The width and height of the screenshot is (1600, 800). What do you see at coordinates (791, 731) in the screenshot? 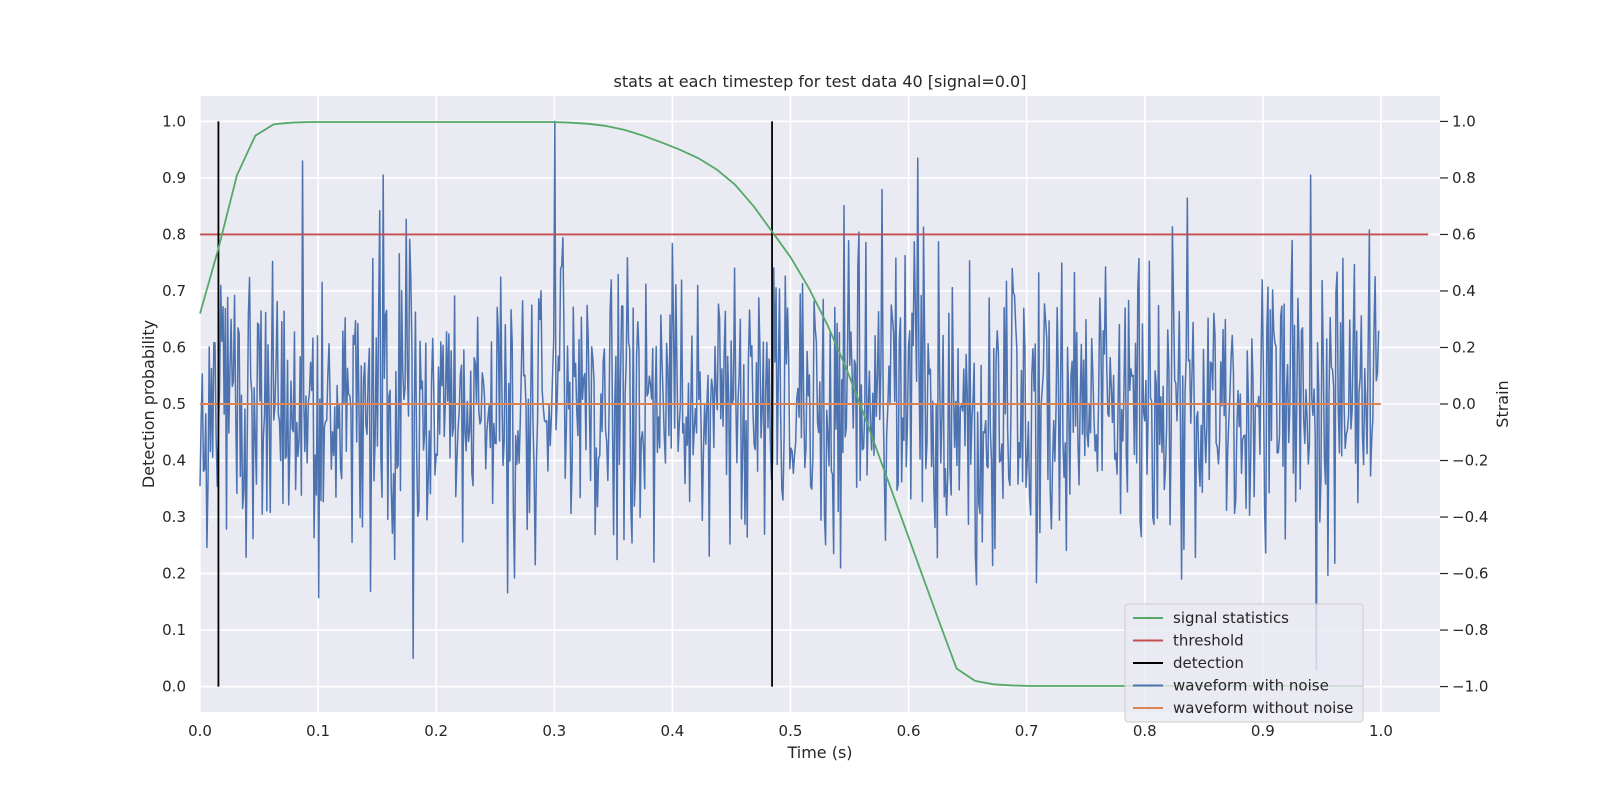
I see `x-tick-label: 0.5` at bounding box center [791, 731].